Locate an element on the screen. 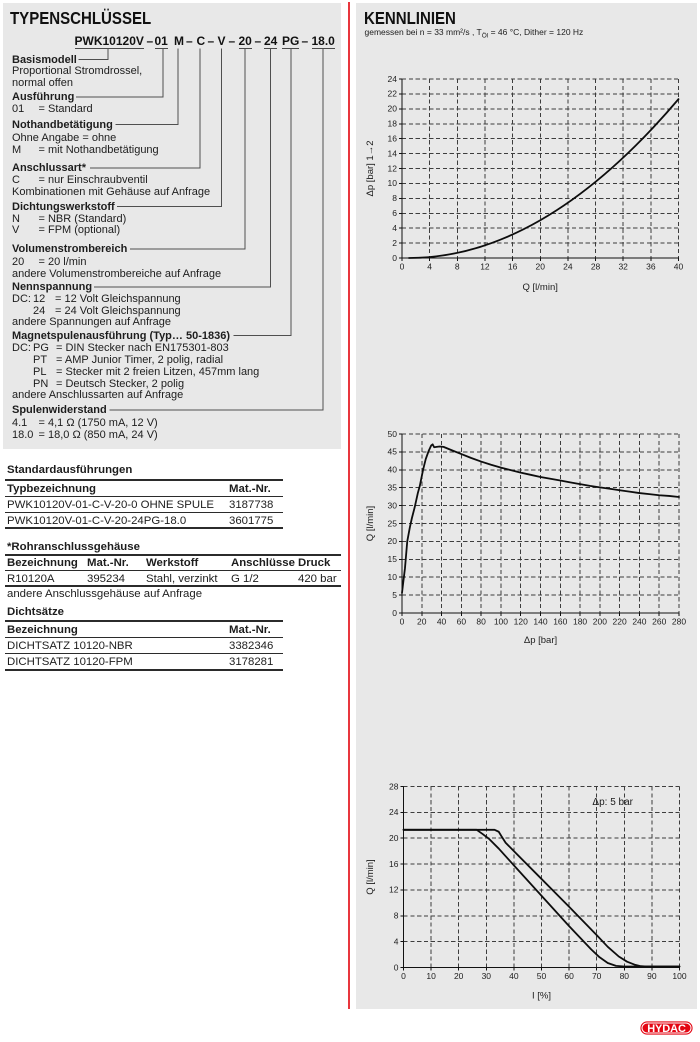 The width and height of the screenshot is (700, 1042). svg-text: 15 is located at coordinates (393, 559).